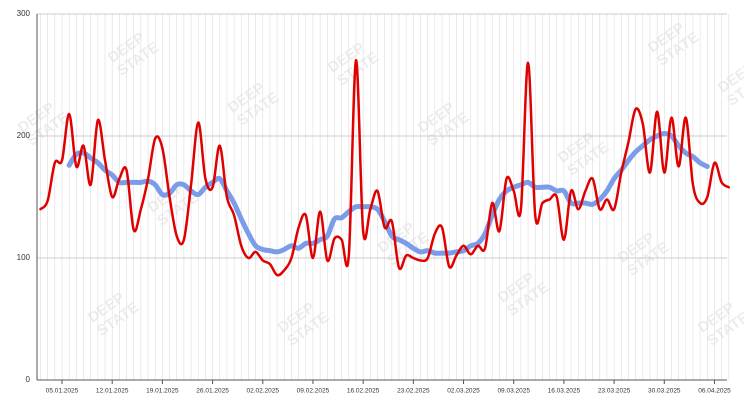 The image size is (744, 400). I want to click on x-tick-label: 16.02.2025, so click(363, 391).